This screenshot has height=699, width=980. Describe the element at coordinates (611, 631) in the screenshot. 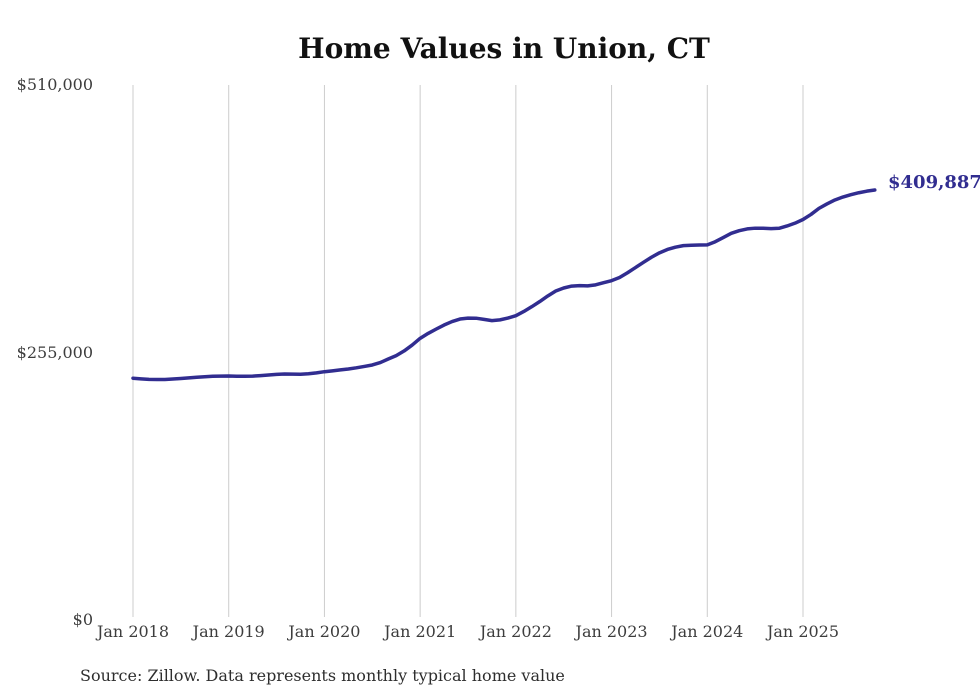

I see `x-tick-label: Jan 2023` at that location.